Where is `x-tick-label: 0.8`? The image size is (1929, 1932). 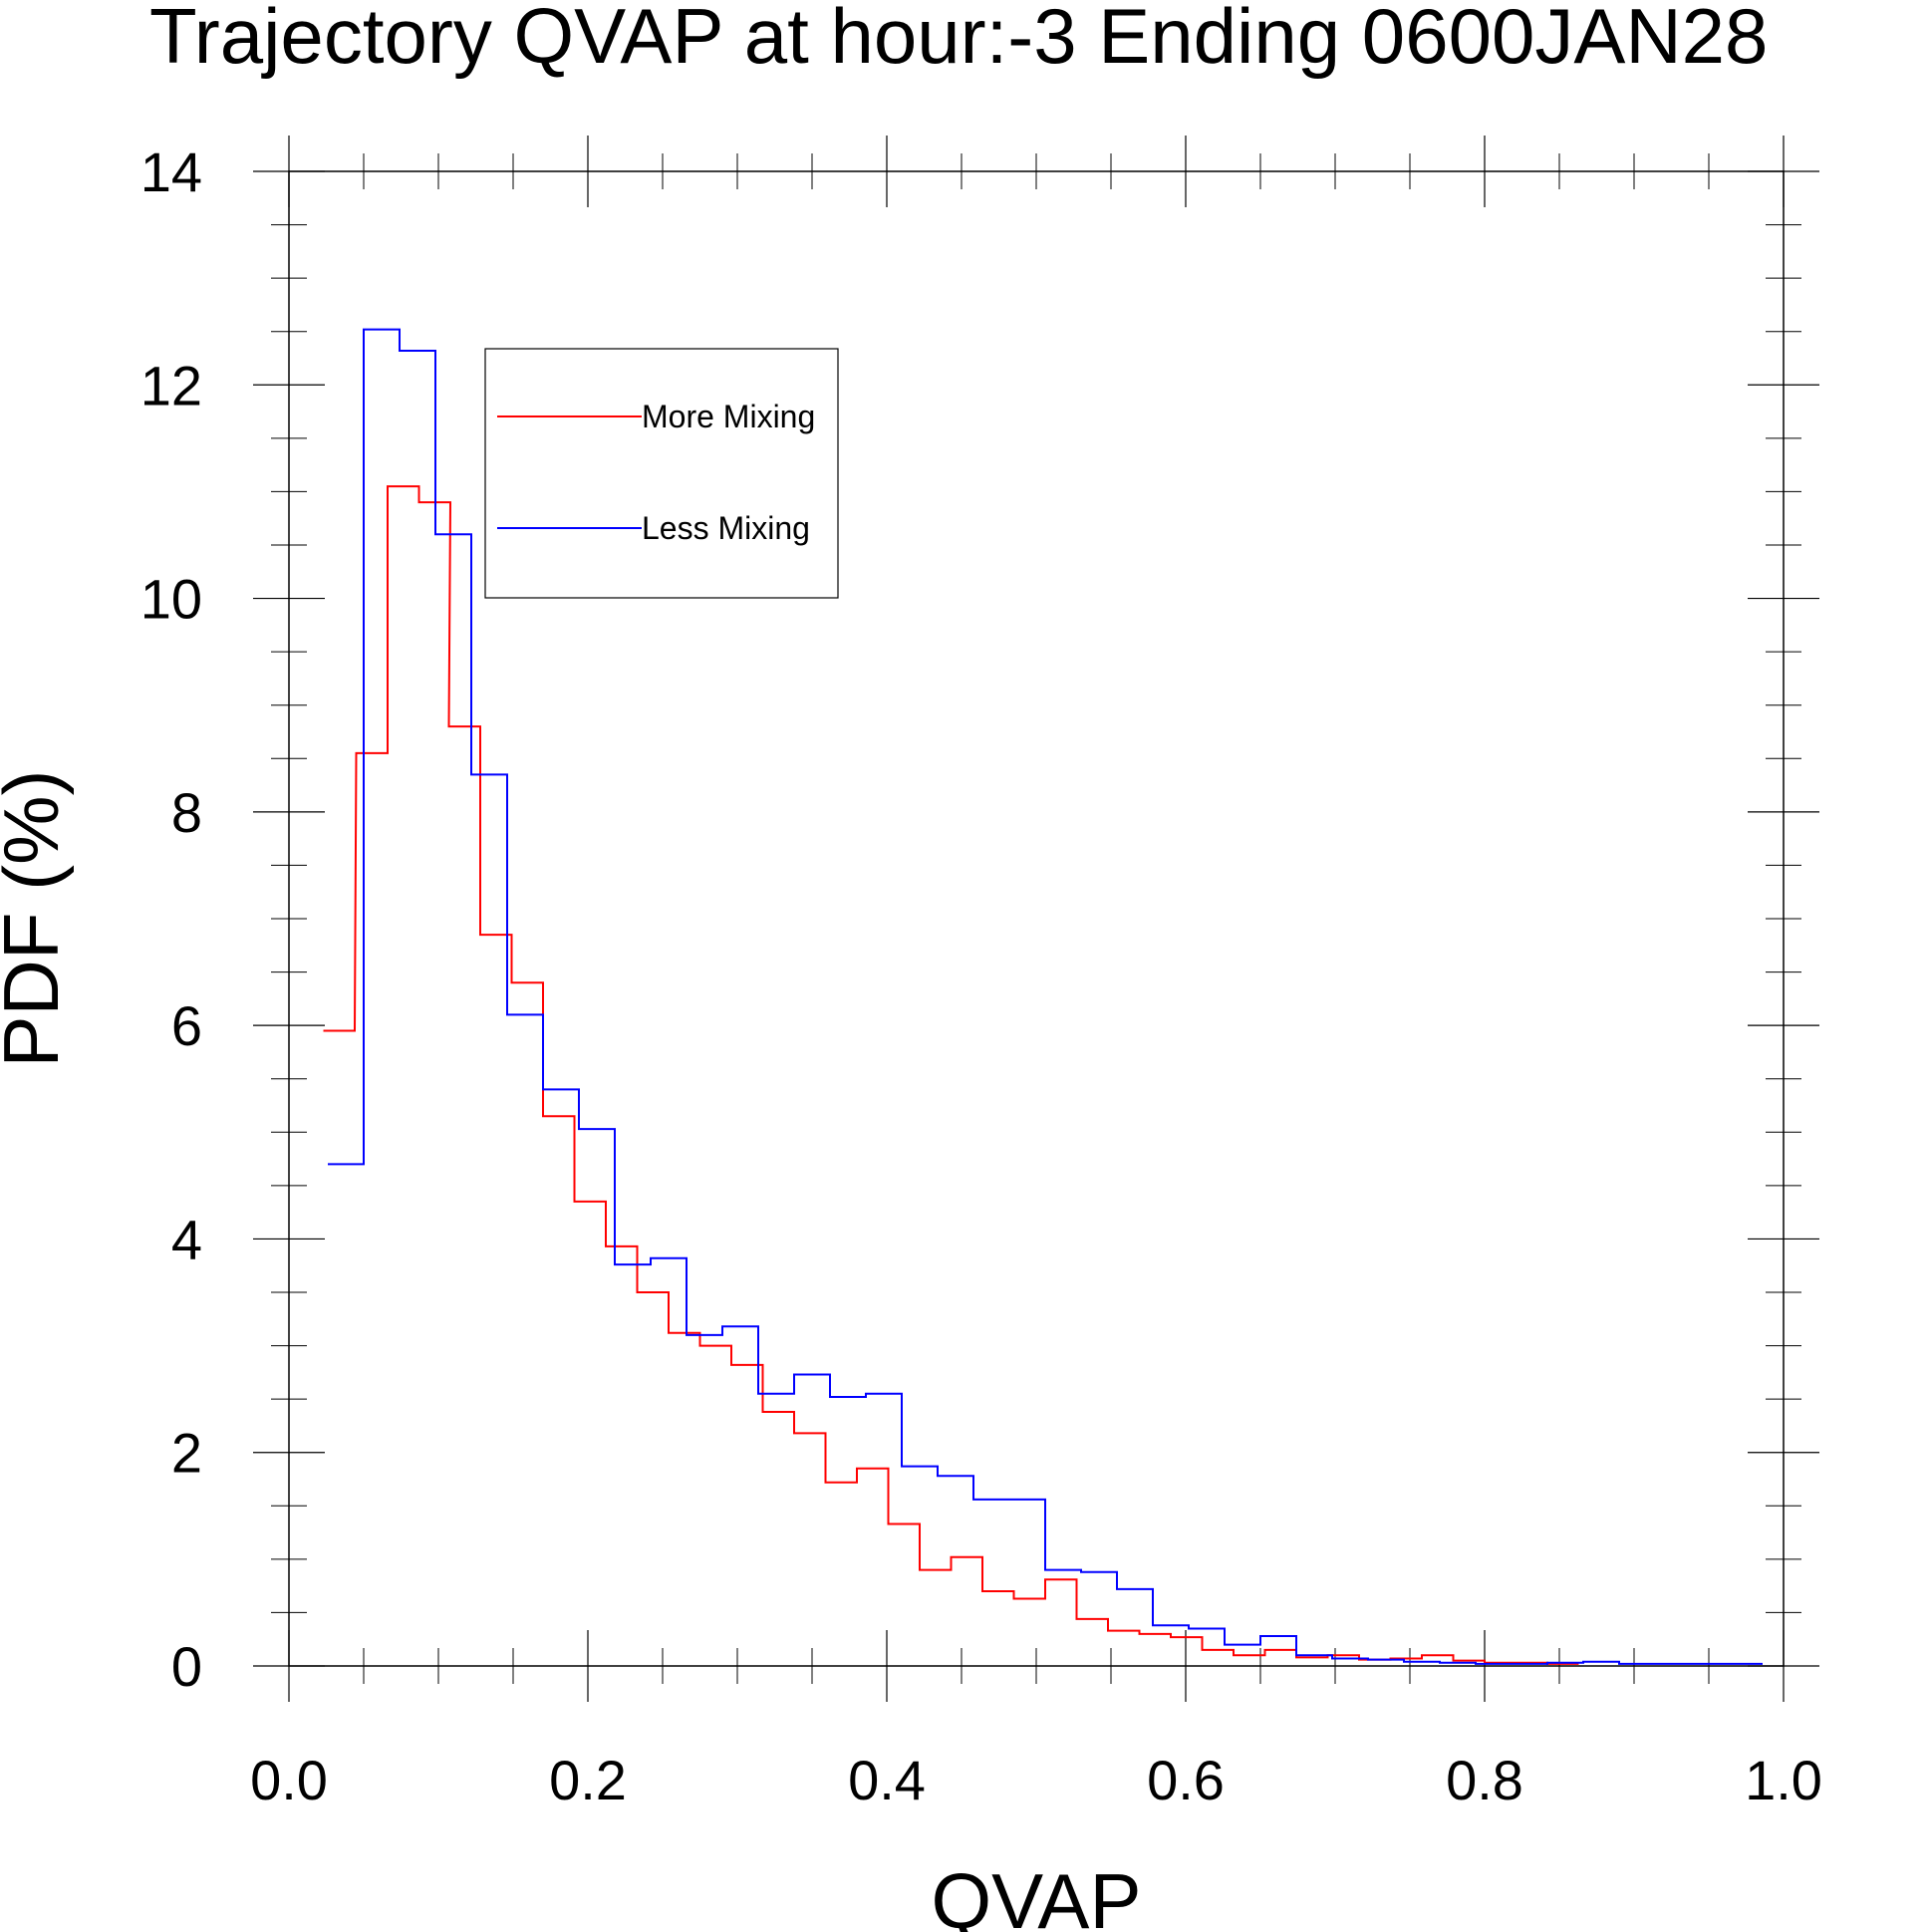
x-tick-label: 0.8 is located at coordinates (1484, 1780).